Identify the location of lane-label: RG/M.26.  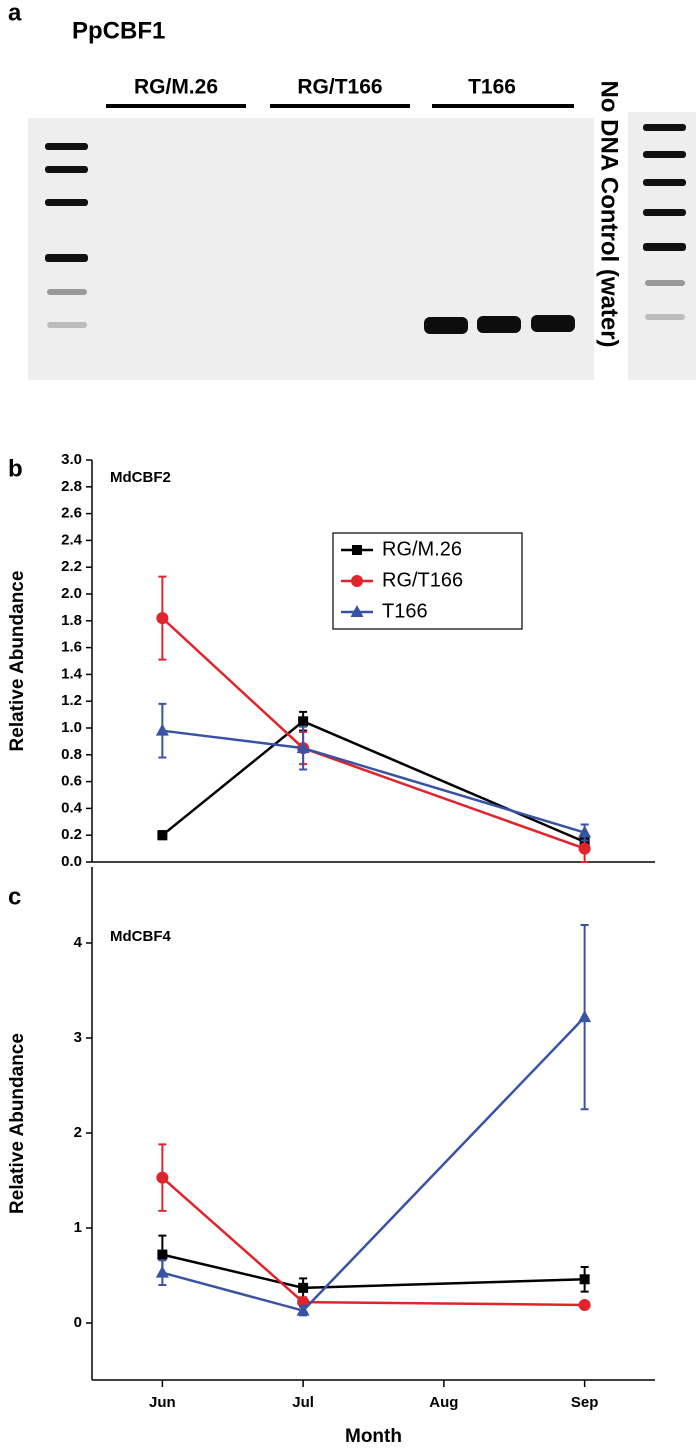
(176, 87).